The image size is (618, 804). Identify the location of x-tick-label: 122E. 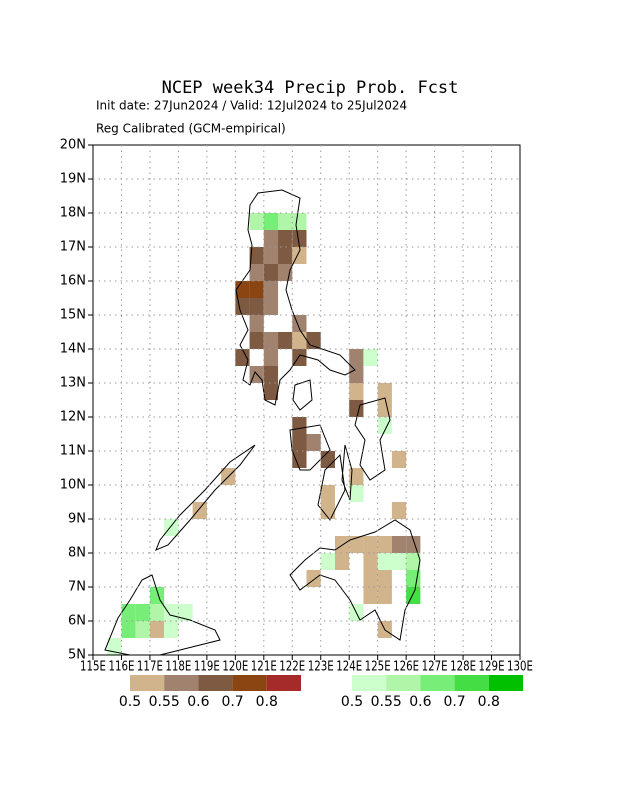
(292, 667).